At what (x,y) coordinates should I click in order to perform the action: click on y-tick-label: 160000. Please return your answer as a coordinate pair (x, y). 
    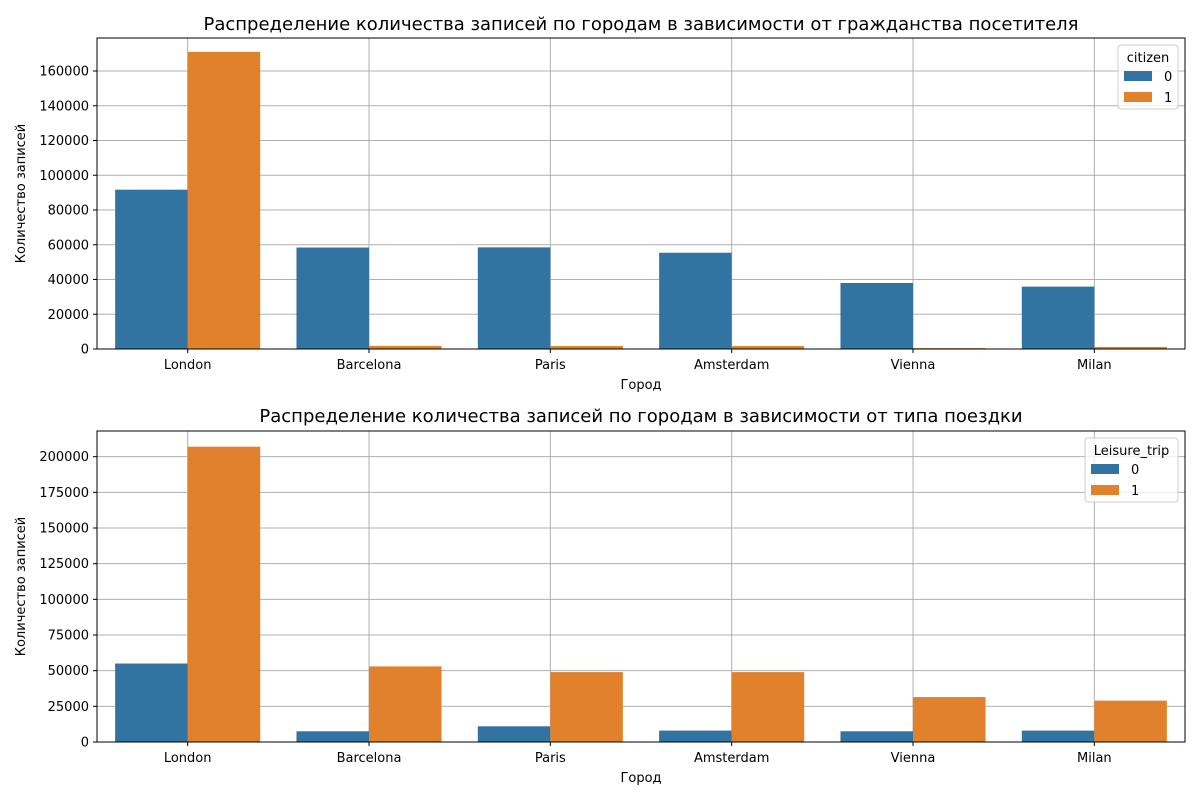
    Looking at the image, I should click on (64, 72).